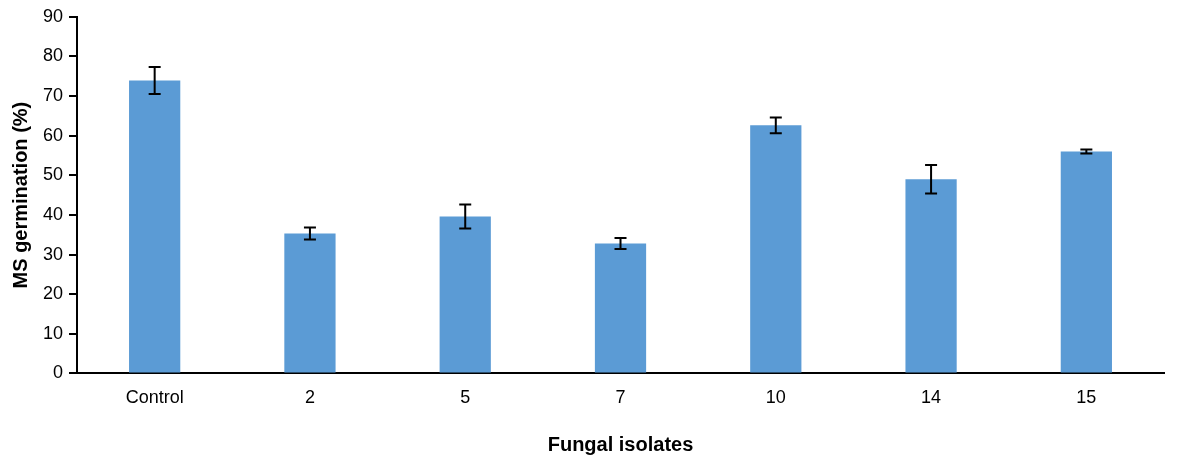  What do you see at coordinates (53, 95) in the screenshot?
I see `y-tick-label: 70` at bounding box center [53, 95].